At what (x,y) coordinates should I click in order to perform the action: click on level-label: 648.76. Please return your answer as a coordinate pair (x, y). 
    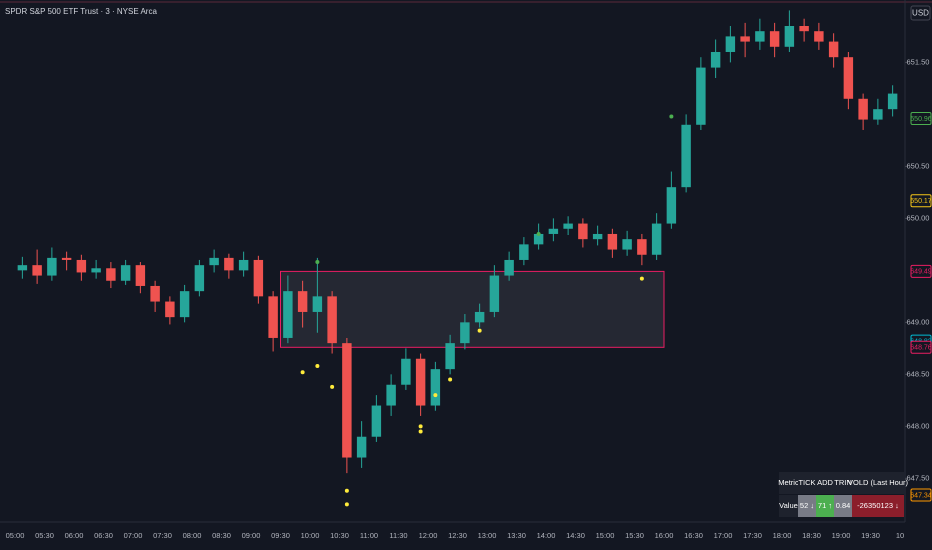
    Looking at the image, I should click on (921, 348).